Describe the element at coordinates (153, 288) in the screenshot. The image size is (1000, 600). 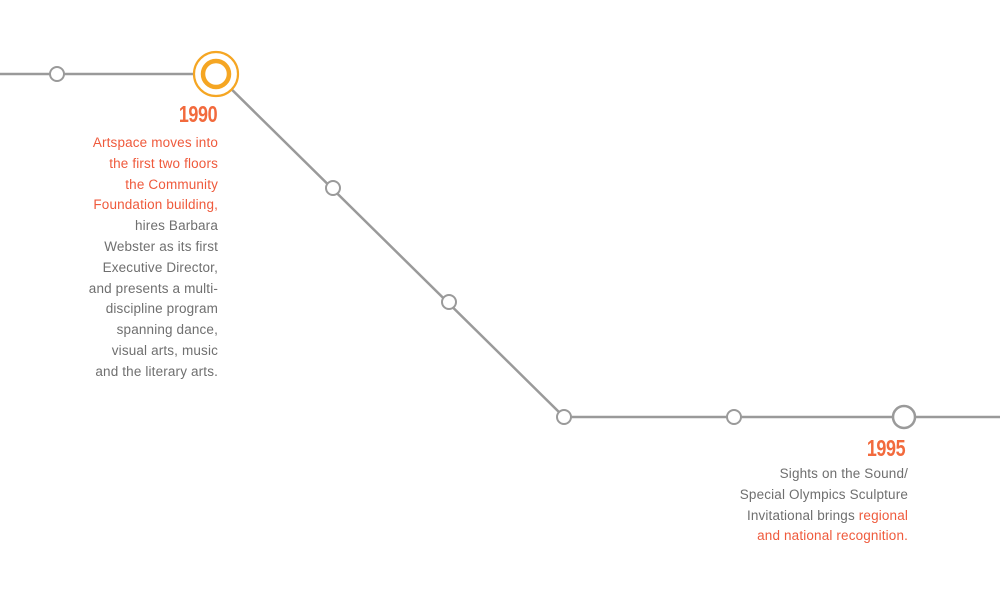
I see `description-line: and presents a multi-` at that location.